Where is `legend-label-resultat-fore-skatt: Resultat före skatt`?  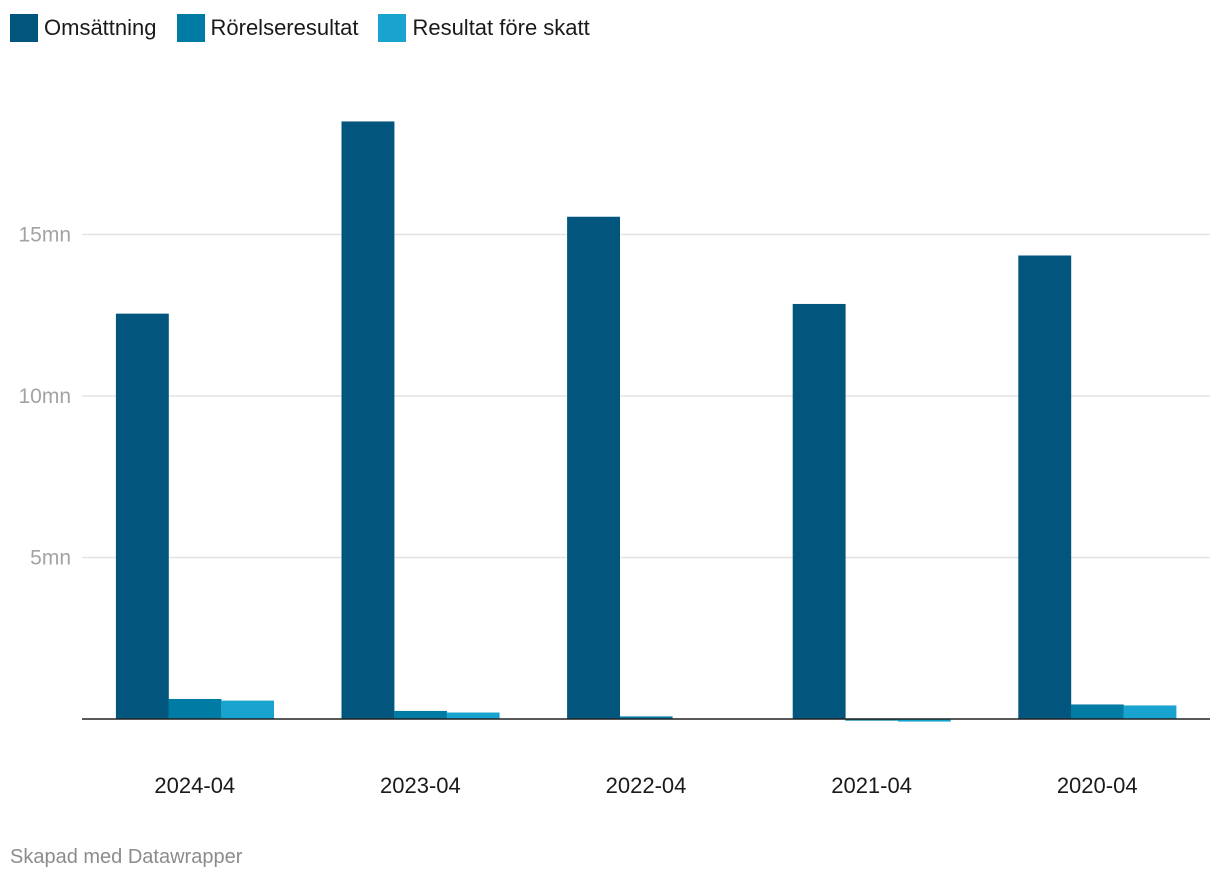 legend-label-resultat-fore-skatt: Resultat före skatt is located at coordinates (501, 27).